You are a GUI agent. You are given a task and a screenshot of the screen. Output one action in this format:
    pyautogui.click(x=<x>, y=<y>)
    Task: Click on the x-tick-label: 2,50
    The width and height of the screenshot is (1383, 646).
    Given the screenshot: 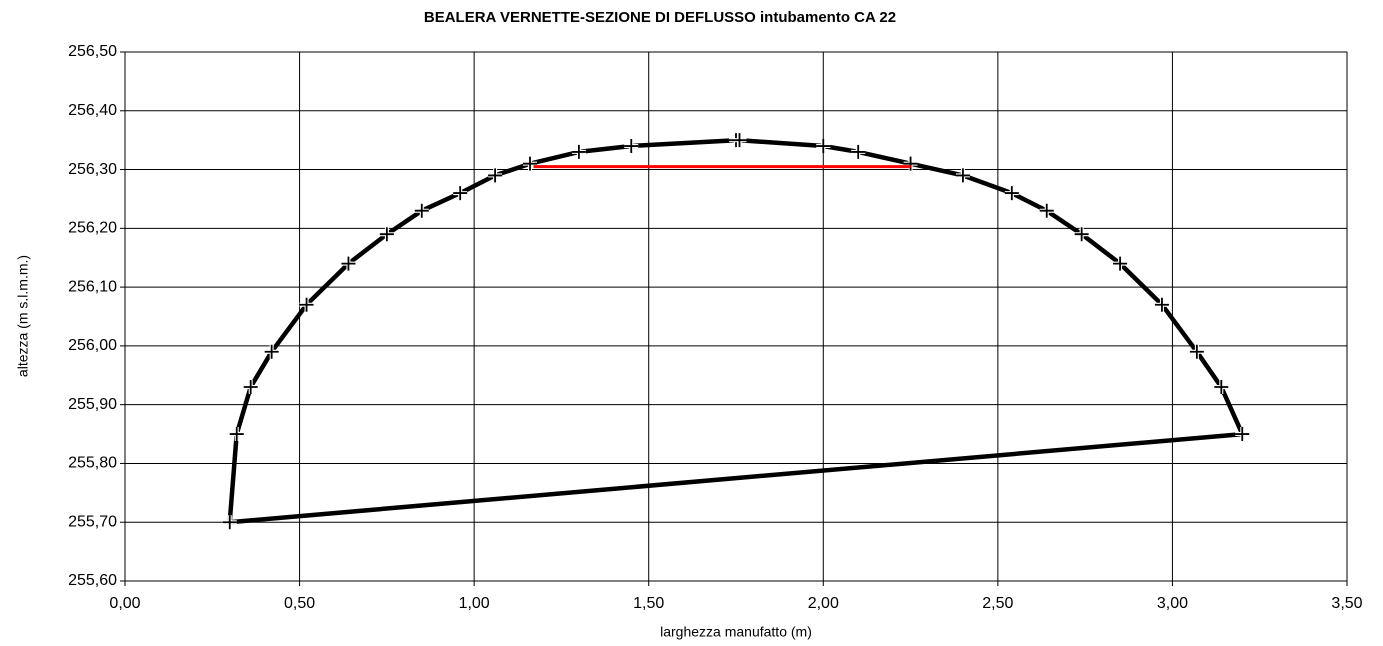 What is the action you would take?
    pyautogui.click(x=997, y=603)
    